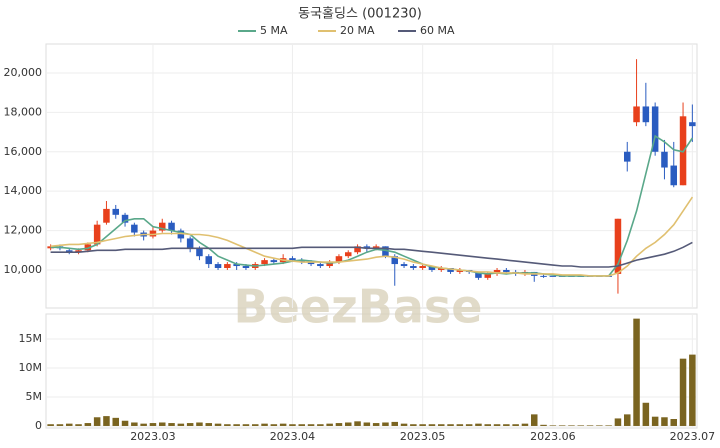 This screenshot has width=720, height=448. What do you see at coordinates (34, 396) in the screenshot?
I see `y-tick-label: 5M` at bounding box center [34, 396].